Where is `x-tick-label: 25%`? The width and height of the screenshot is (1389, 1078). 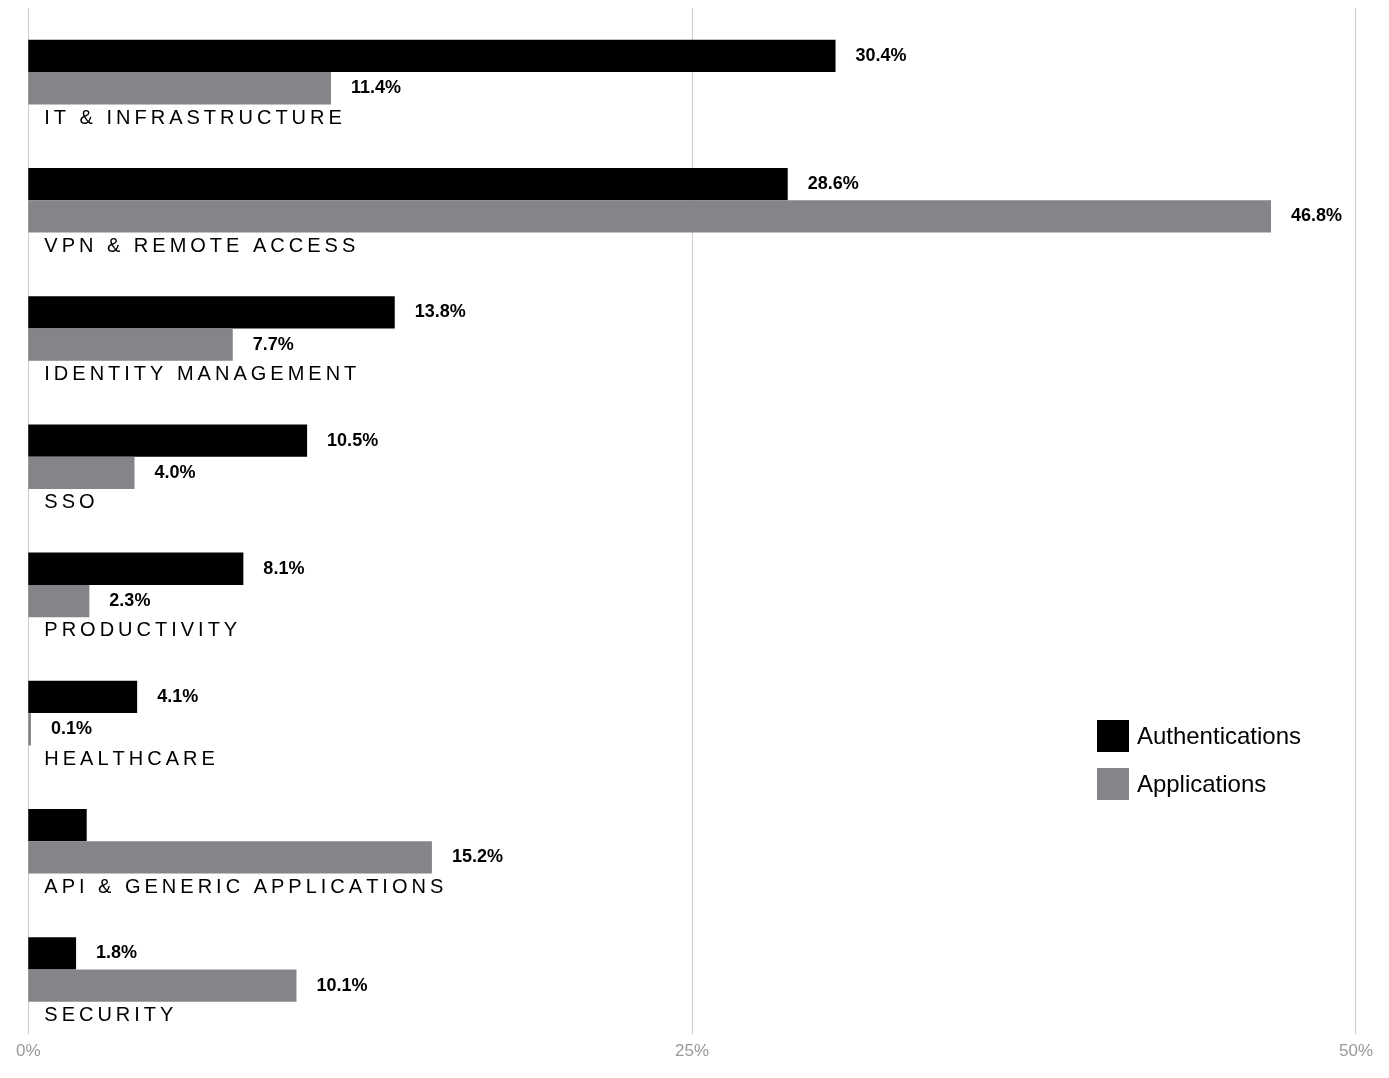 x-tick-label: 25% is located at coordinates (692, 1051).